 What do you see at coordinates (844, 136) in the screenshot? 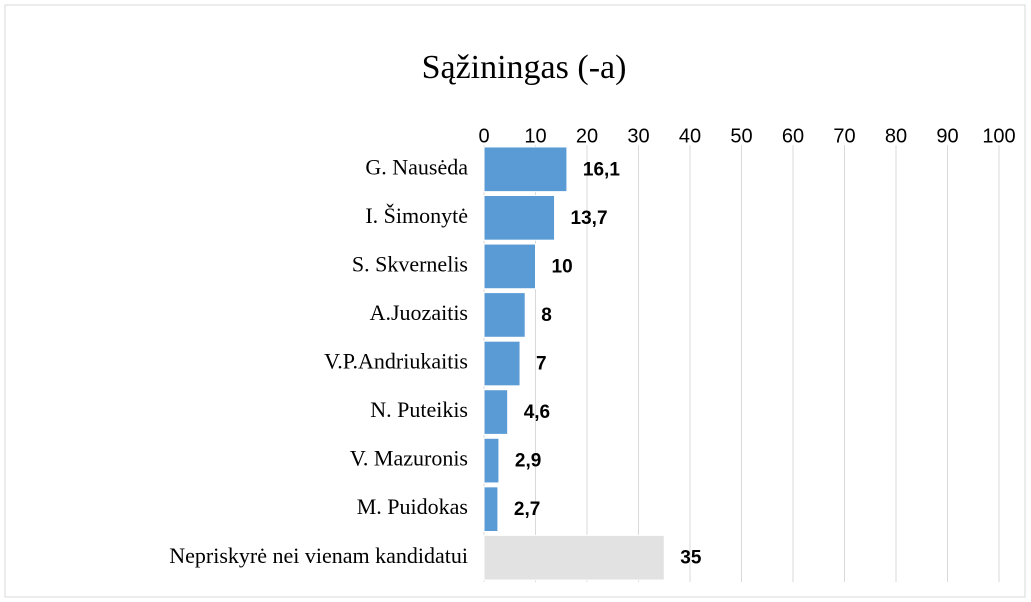
I see `x-tick-label: 70` at bounding box center [844, 136].